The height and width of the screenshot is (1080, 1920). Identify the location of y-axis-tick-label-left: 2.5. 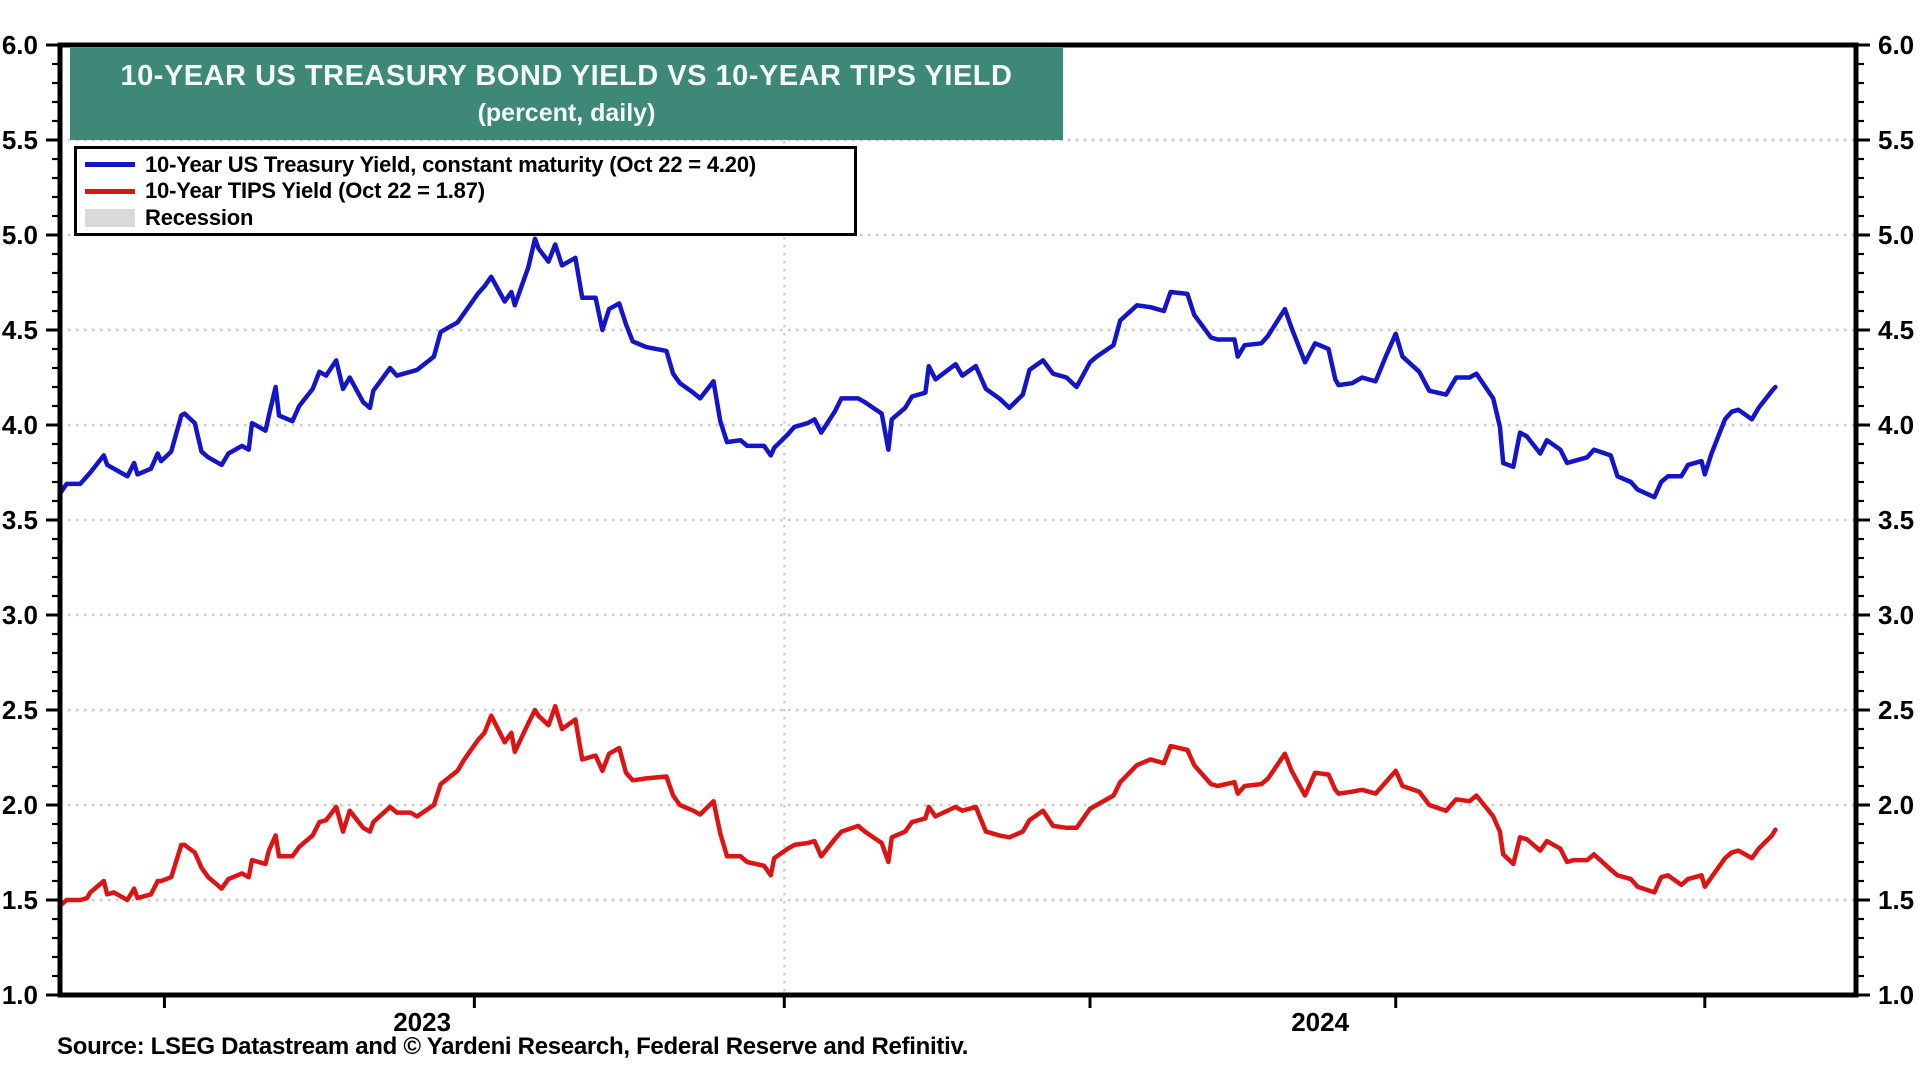
(20, 710).